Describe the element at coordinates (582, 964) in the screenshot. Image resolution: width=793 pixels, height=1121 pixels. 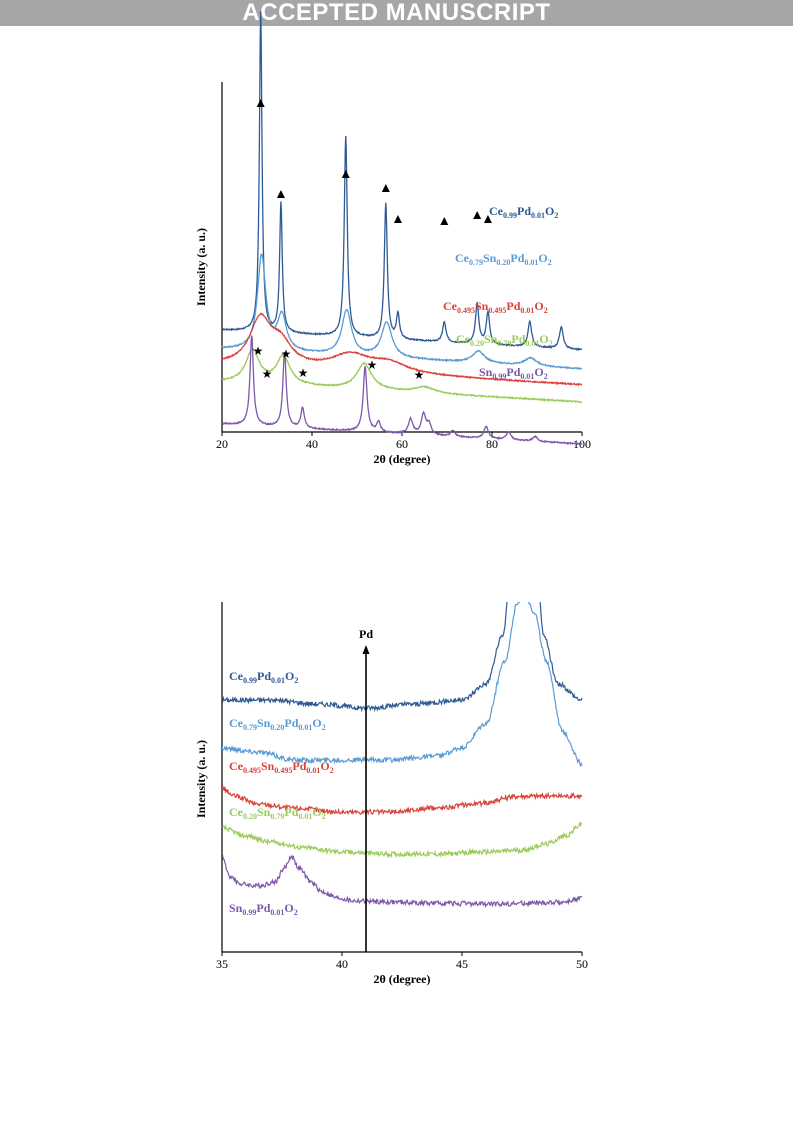
I see `x-tick-label: 50` at that location.